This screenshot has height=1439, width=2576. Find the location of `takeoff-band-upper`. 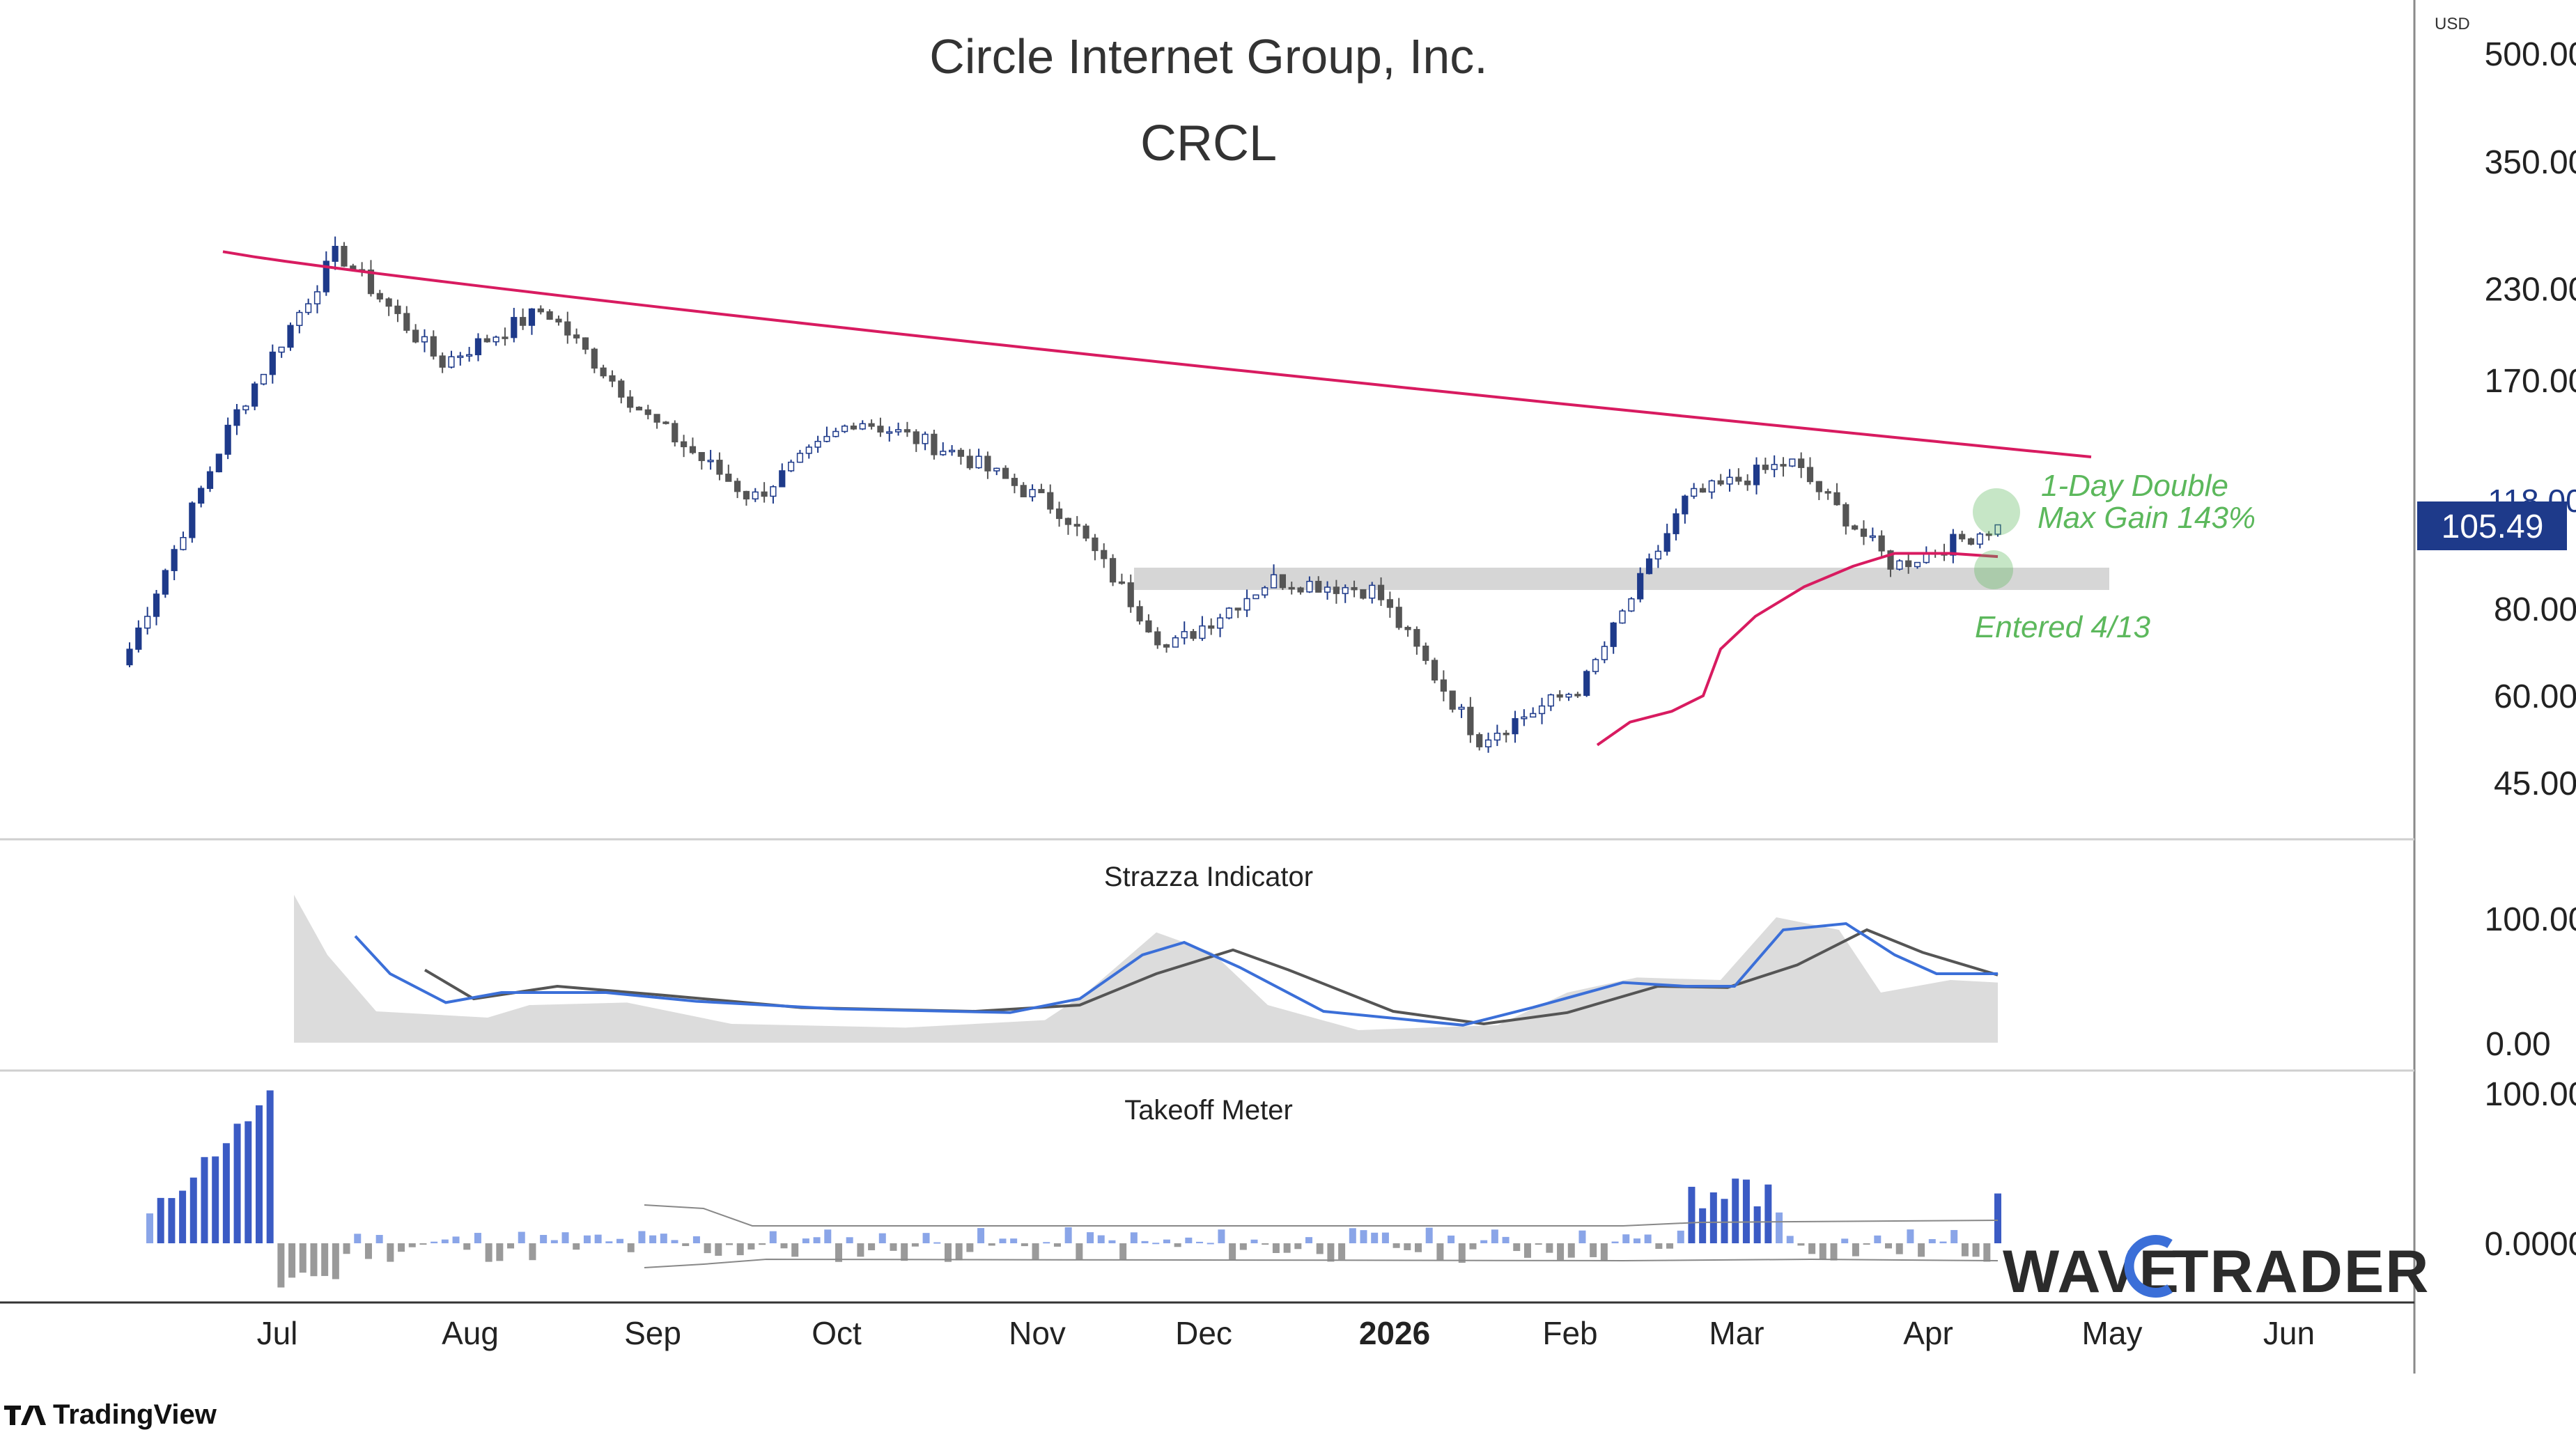

takeoff-band-upper is located at coordinates (1321, 1215).